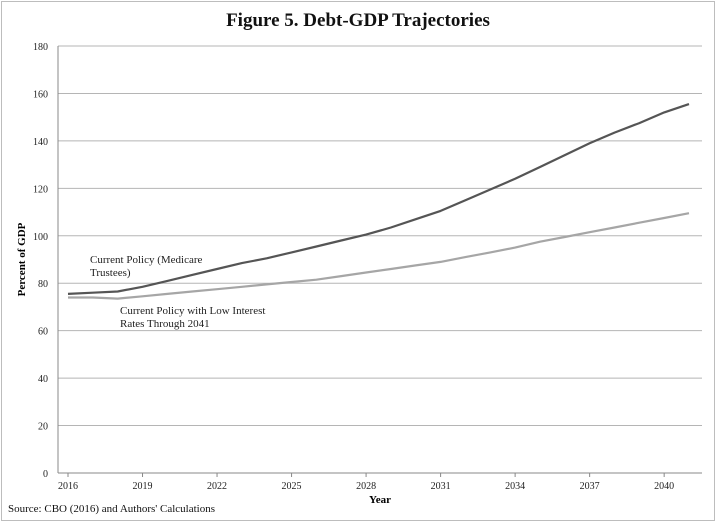  I want to click on y-tick-label: 20, so click(43, 427).